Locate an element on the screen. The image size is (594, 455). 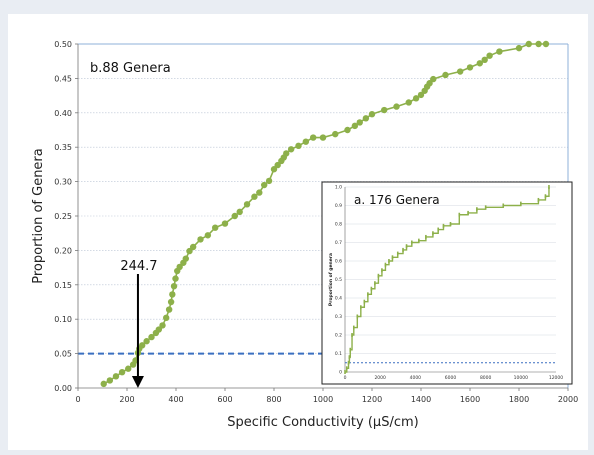
y-tick-label-3: 0.15 is located at coordinates (63, 285).